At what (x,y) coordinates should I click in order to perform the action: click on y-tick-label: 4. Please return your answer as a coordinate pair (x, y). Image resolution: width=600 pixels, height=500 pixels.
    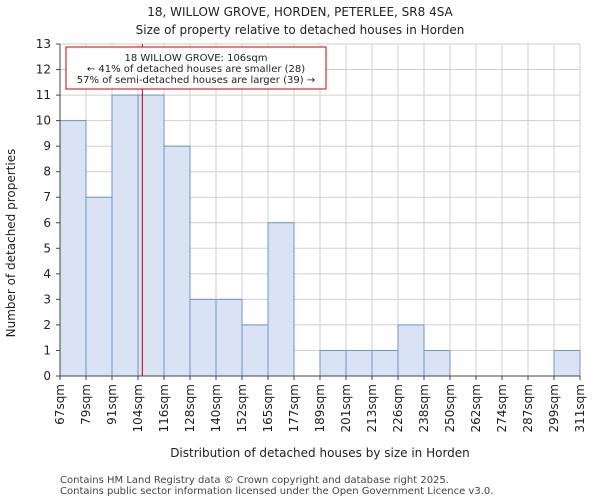
    Looking at the image, I should click on (47, 274).